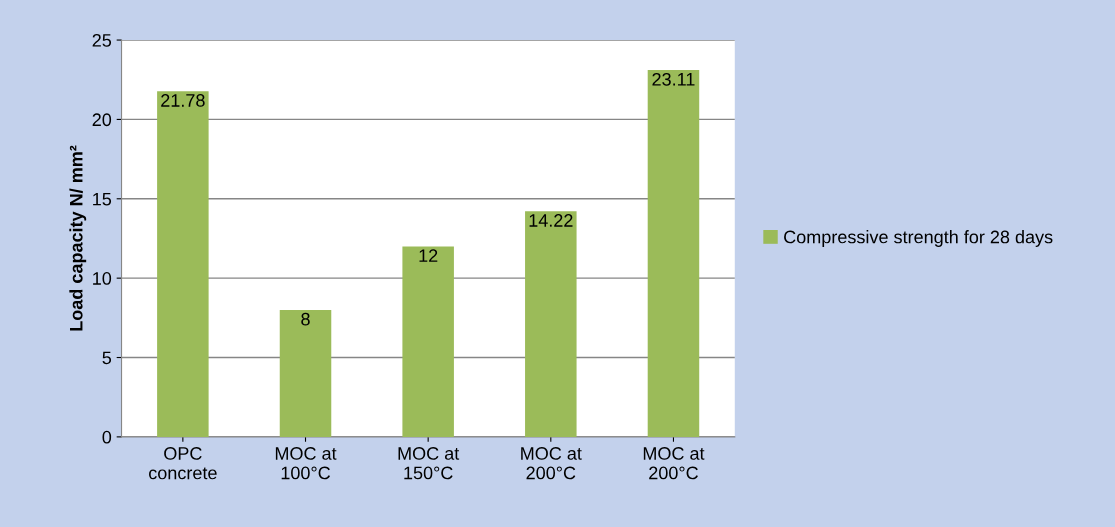 Image resolution: width=1115 pixels, height=527 pixels. I want to click on x-tick-label: MOC at 100°C, so click(306, 463).